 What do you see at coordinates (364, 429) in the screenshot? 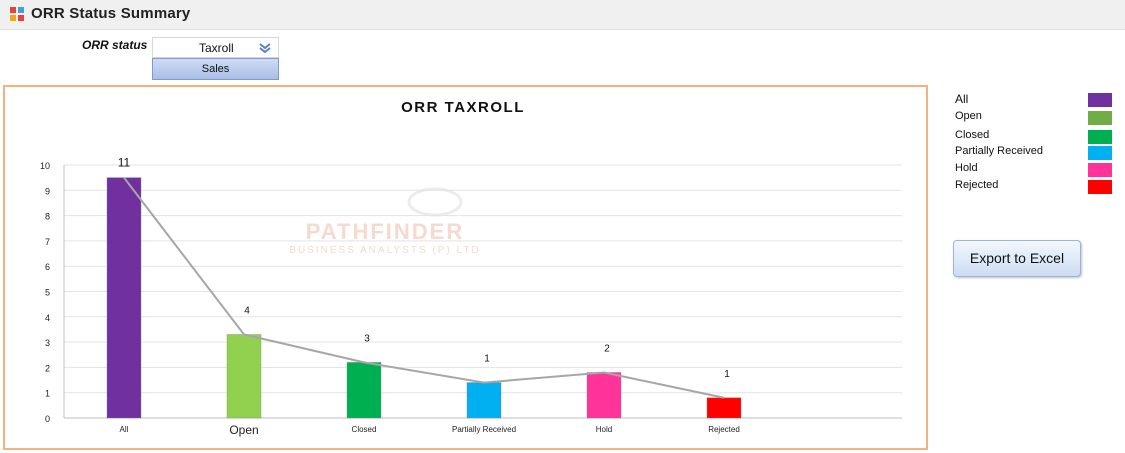
I see `x-tick-label: Closed` at bounding box center [364, 429].